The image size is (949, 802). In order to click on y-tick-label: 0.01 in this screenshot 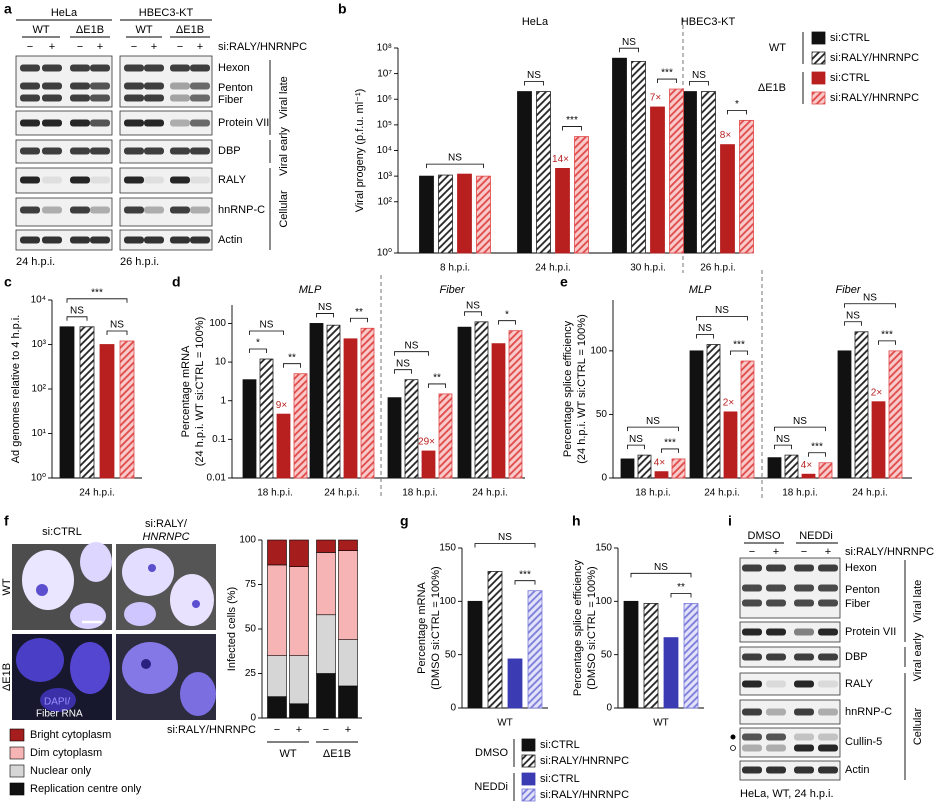, I will do `click(217, 478)`.